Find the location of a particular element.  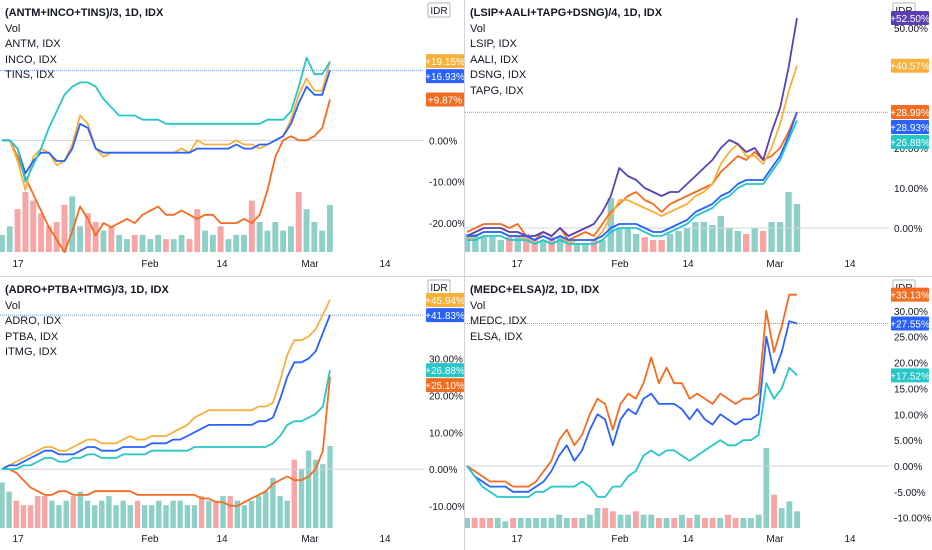

legend-adro: ADRO, IDX is located at coordinates (33, 321).